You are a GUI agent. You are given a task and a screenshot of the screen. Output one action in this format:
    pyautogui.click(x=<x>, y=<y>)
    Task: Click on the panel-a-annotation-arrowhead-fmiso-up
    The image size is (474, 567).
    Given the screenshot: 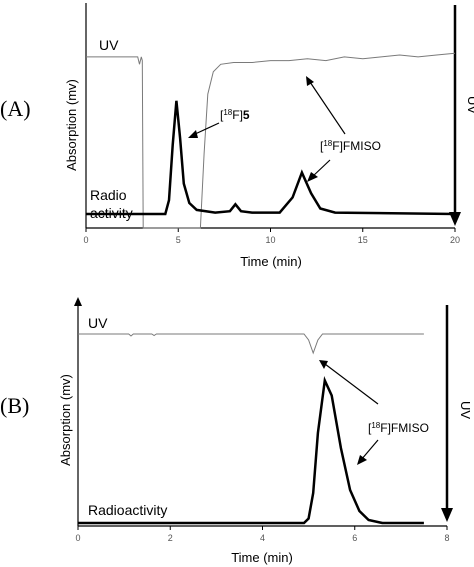 What is the action you would take?
    pyautogui.click(x=310, y=81)
    